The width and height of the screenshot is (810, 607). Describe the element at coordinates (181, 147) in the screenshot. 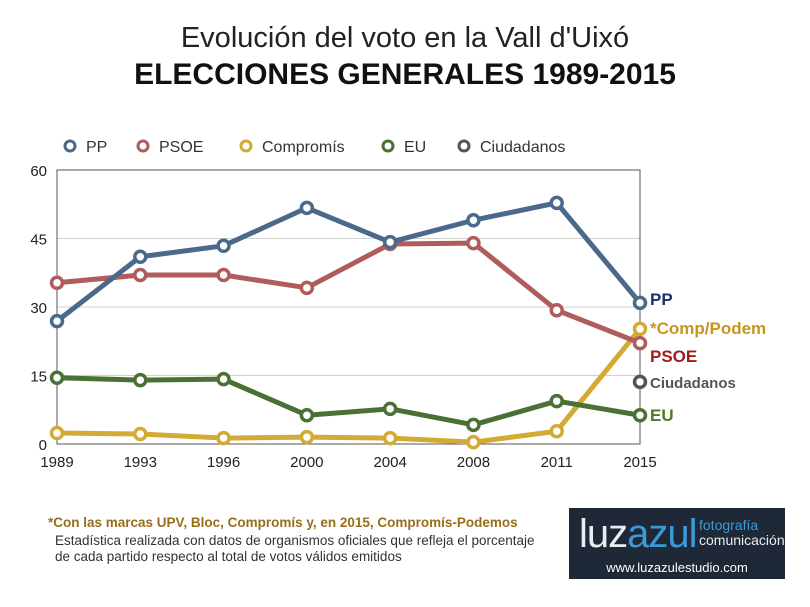

I see `legend-label-psoe: PSOE` at that location.